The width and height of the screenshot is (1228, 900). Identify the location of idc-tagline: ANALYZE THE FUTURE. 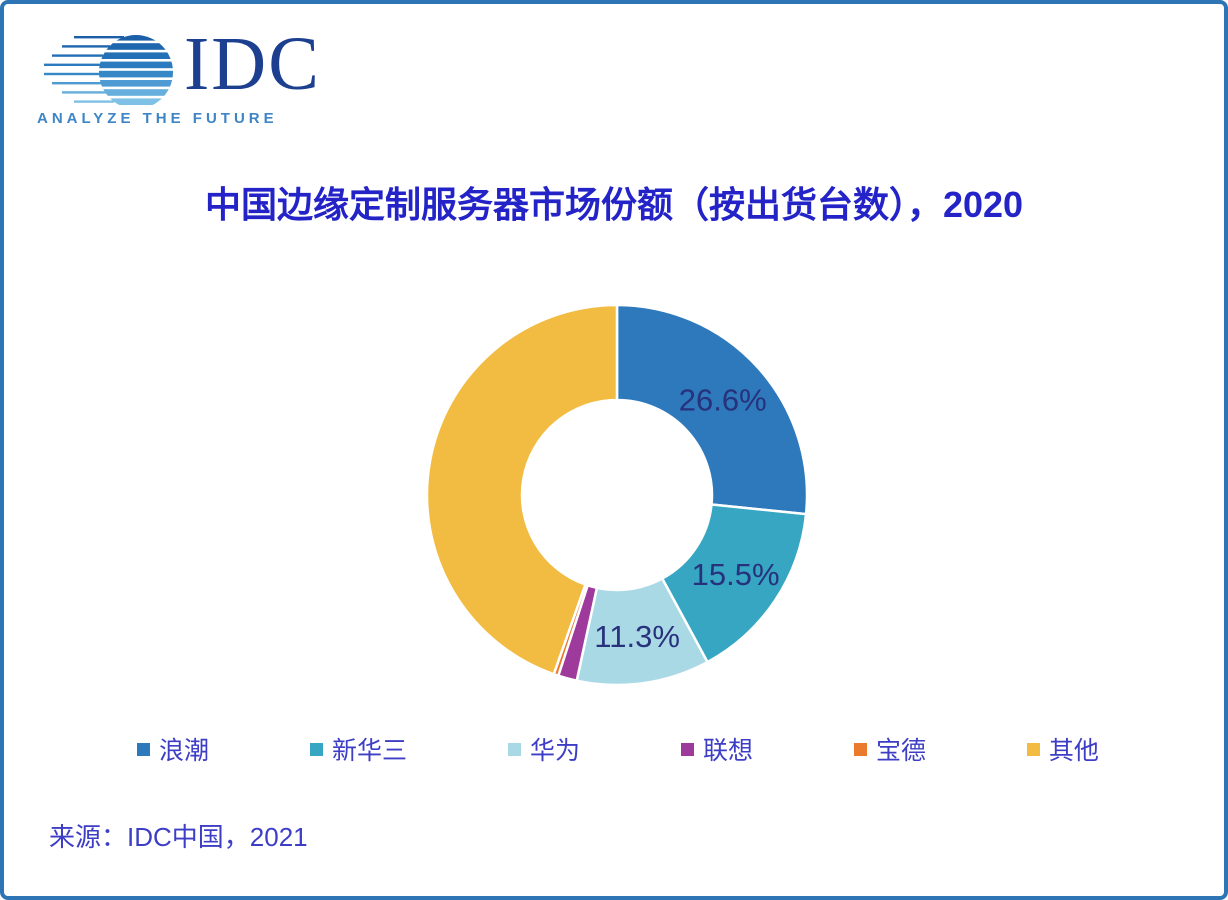
(157, 118).